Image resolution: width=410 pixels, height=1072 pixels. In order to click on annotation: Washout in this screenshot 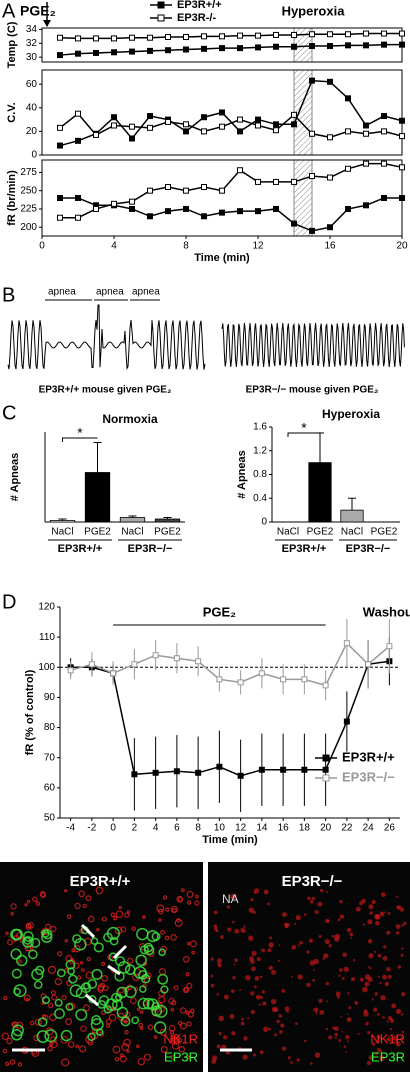, I will do `click(386, 611)`.